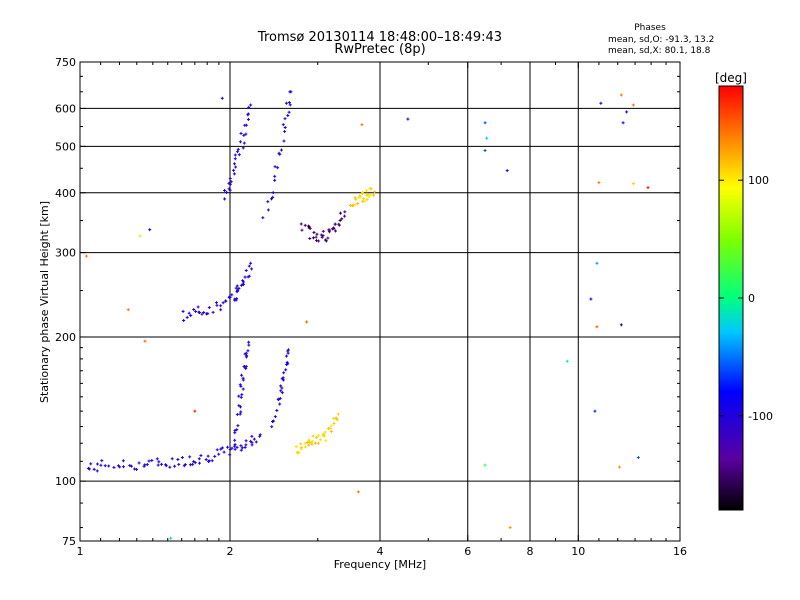  What do you see at coordinates (760, 416) in the screenshot?
I see `colorbar-tick-label: -100` at bounding box center [760, 416].